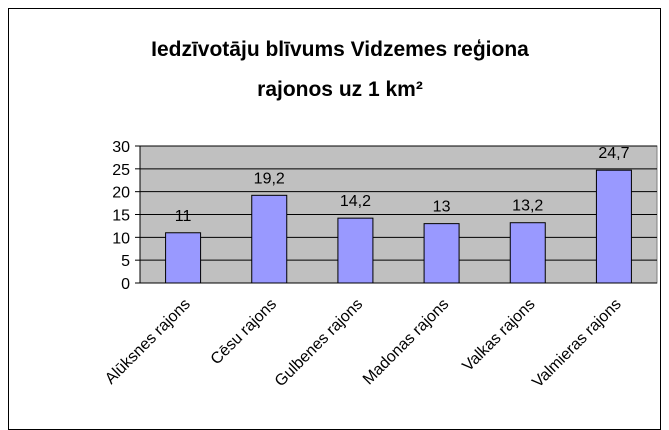 This screenshot has height=430, width=669. What do you see at coordinates (121, 170) in the screenshot?
I see `y-tick-label: 25` at bounding box center [121, 170].